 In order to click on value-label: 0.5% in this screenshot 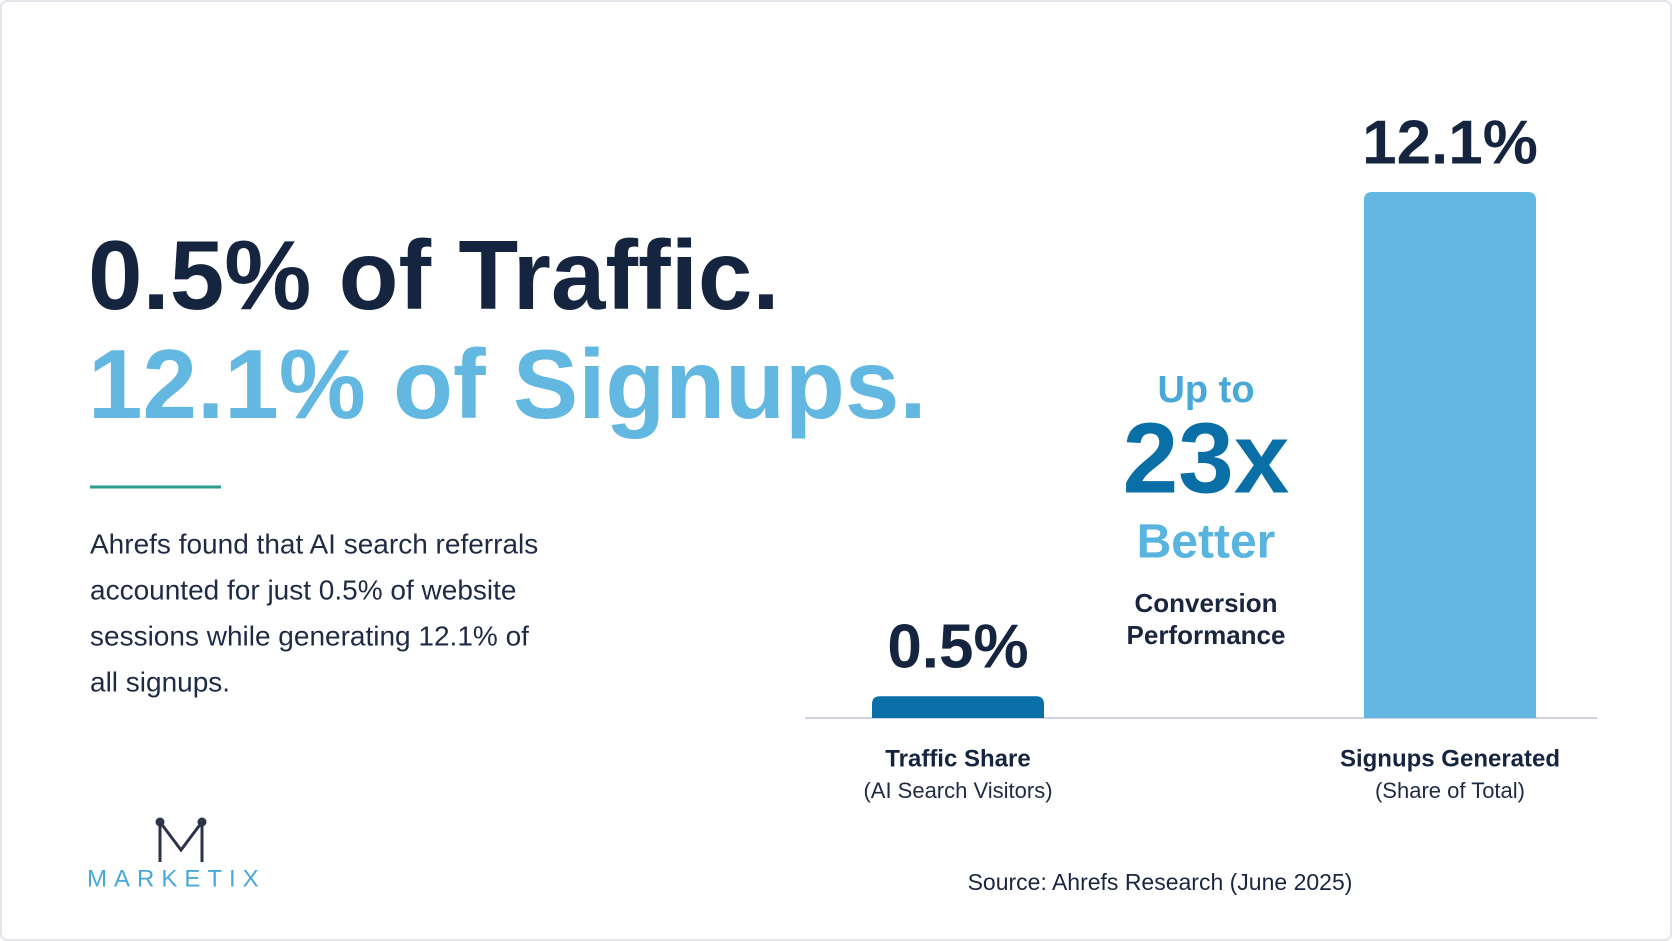, I will do `click(957, 647)`.